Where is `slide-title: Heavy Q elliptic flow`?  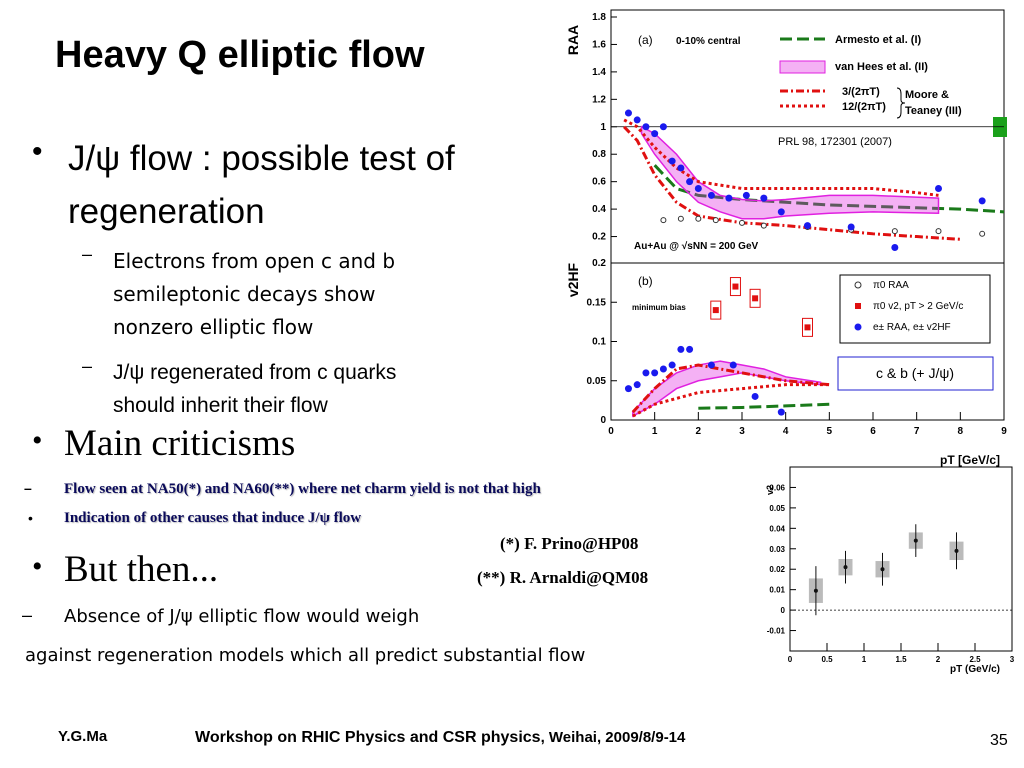
slide-title: Heavy Q elliptic flow is located at coordinates (240, 55).